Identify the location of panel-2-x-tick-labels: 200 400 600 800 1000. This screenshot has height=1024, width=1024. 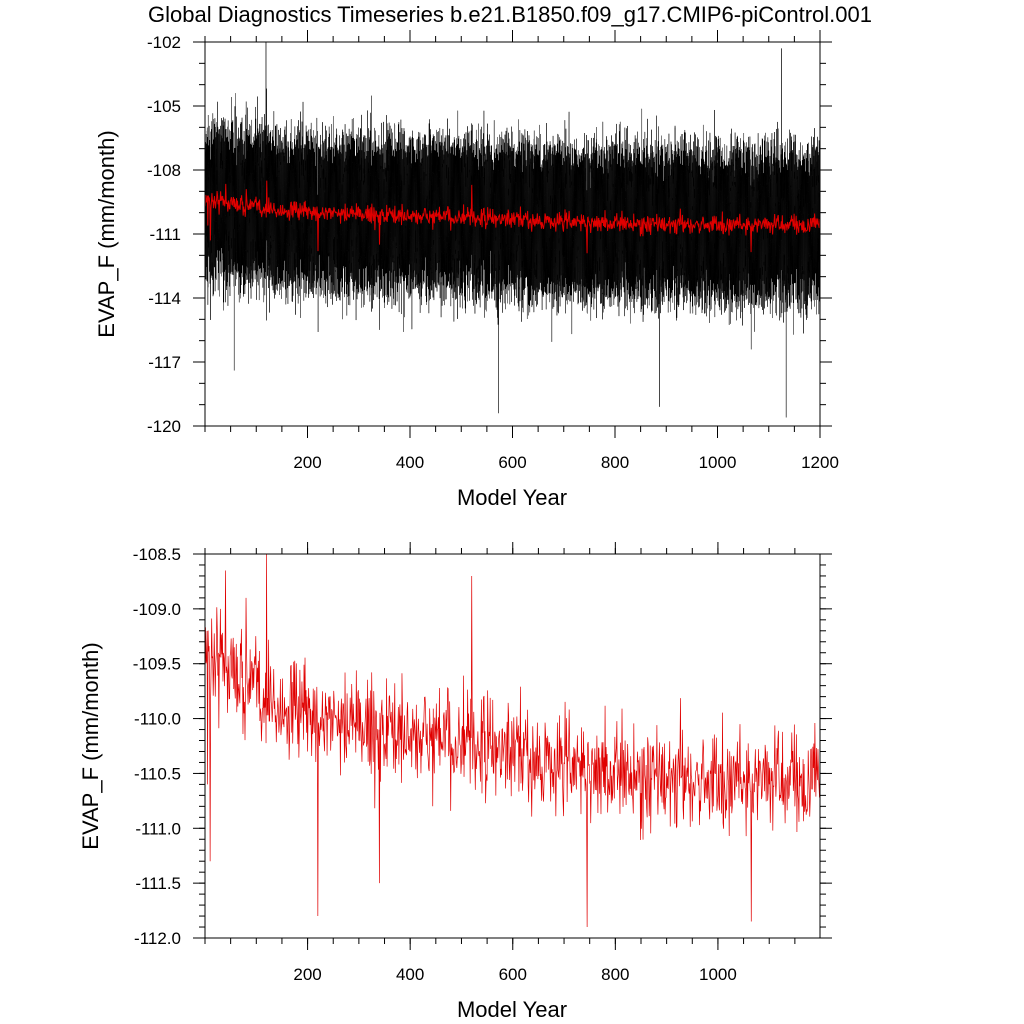
(514, 974).